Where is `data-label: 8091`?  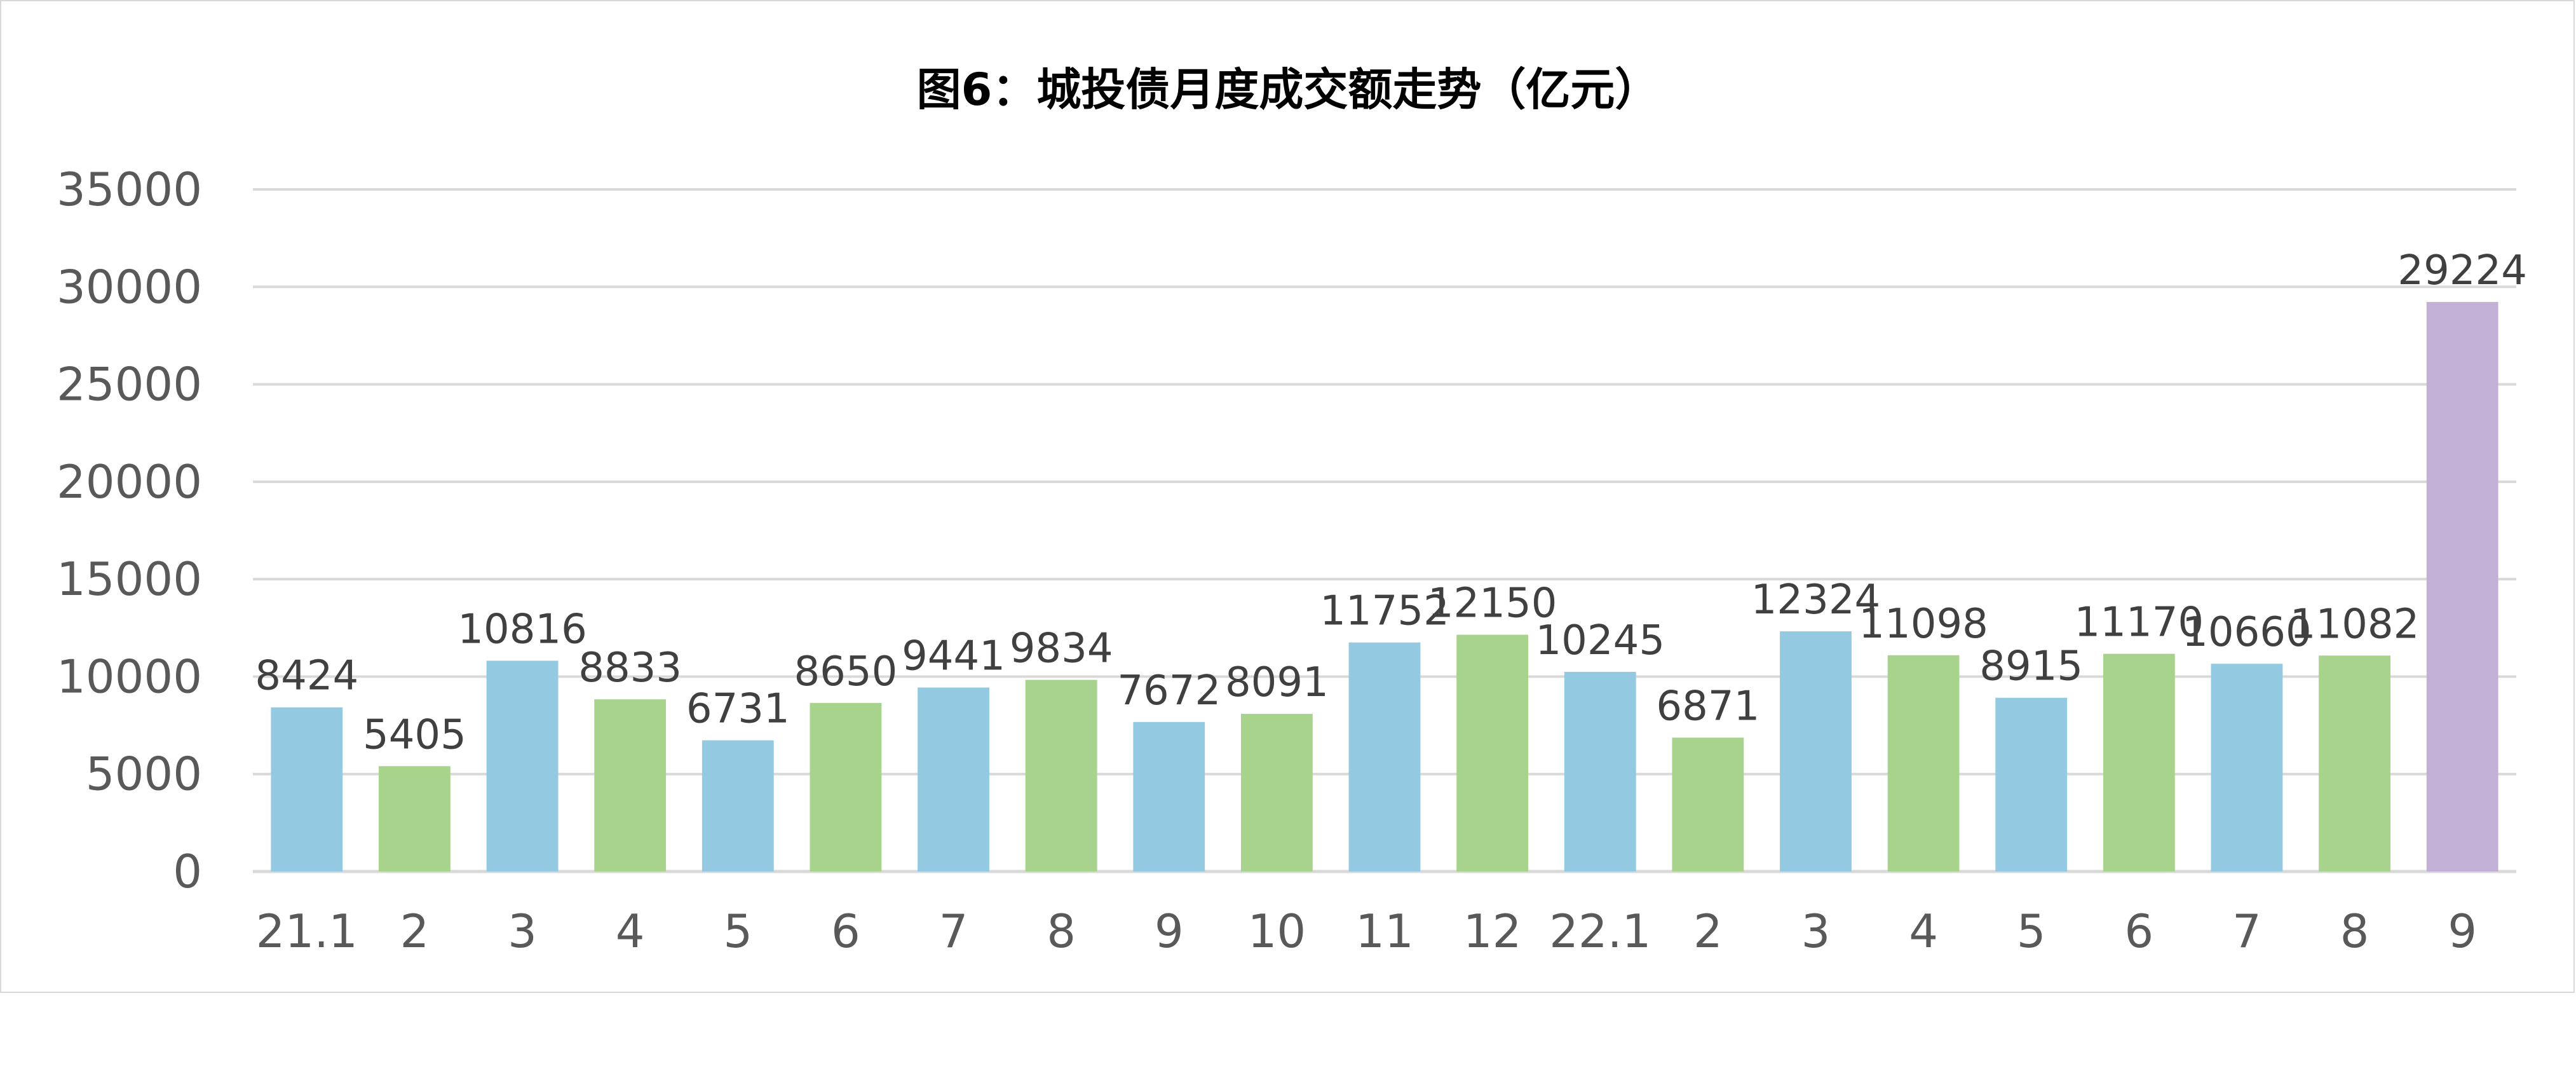
data-label: 8091 is located at coordinates (1277, 682).